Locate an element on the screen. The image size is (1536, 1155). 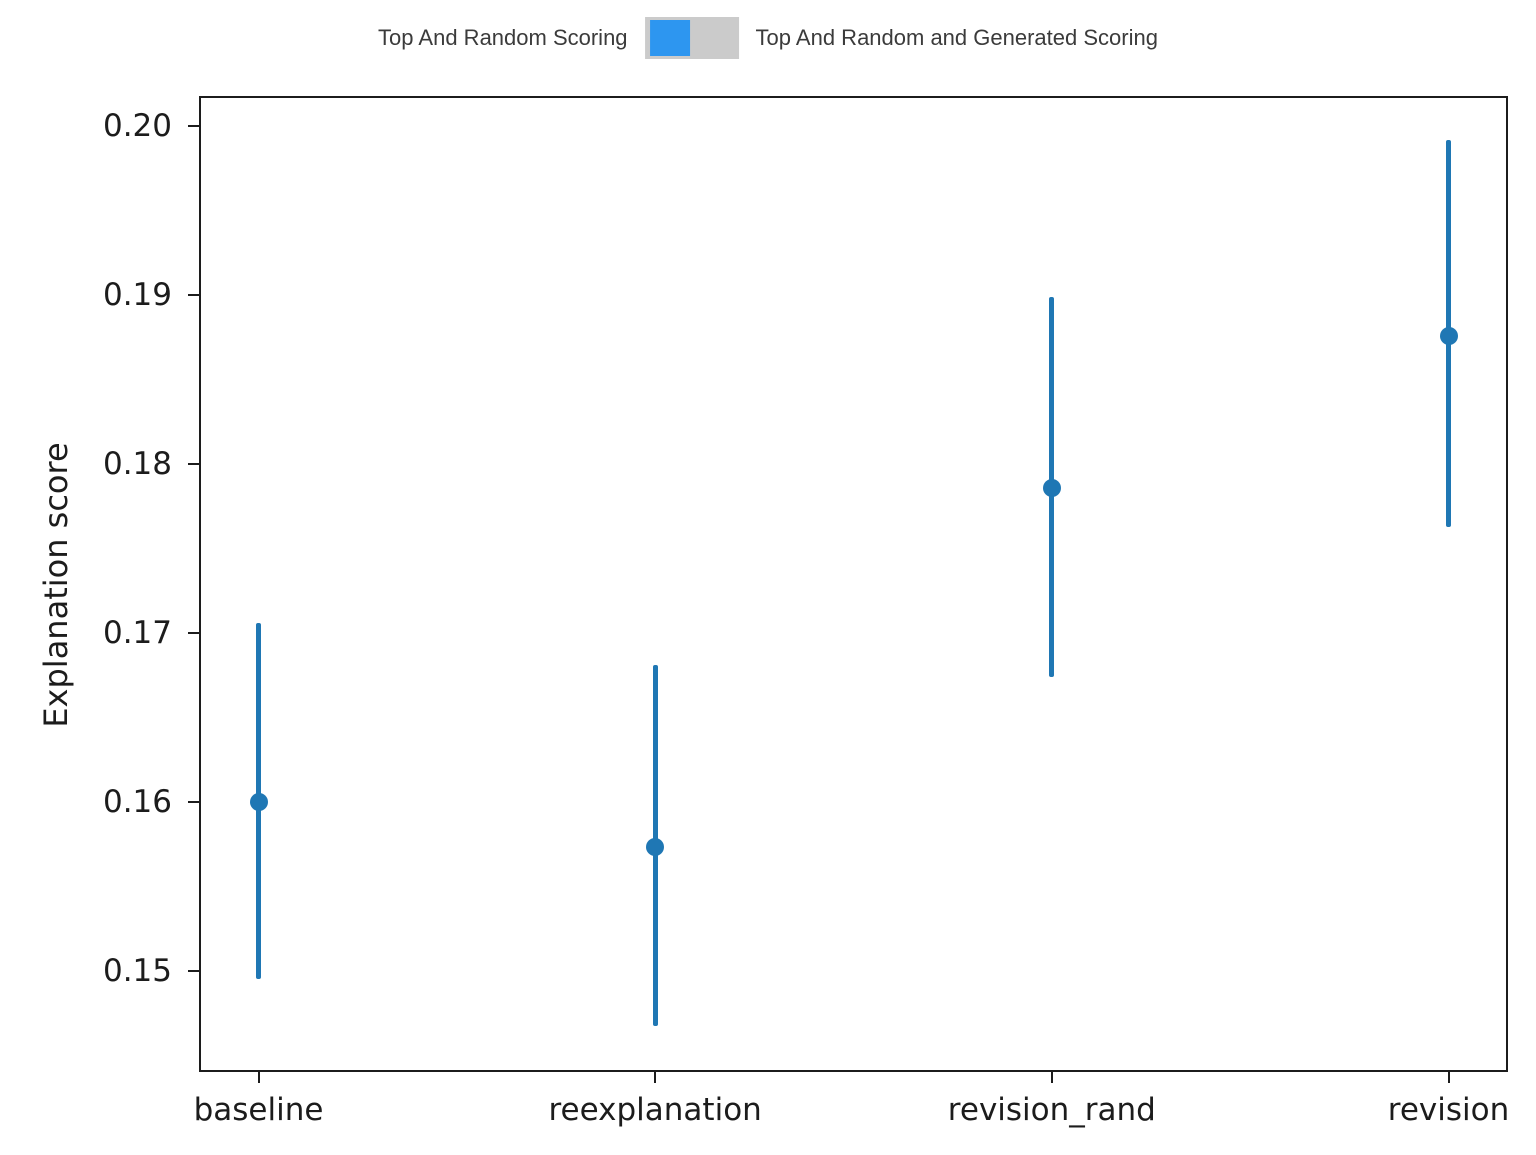
x-tick-label: revision_rand is located at coordinates (1051, 1110).